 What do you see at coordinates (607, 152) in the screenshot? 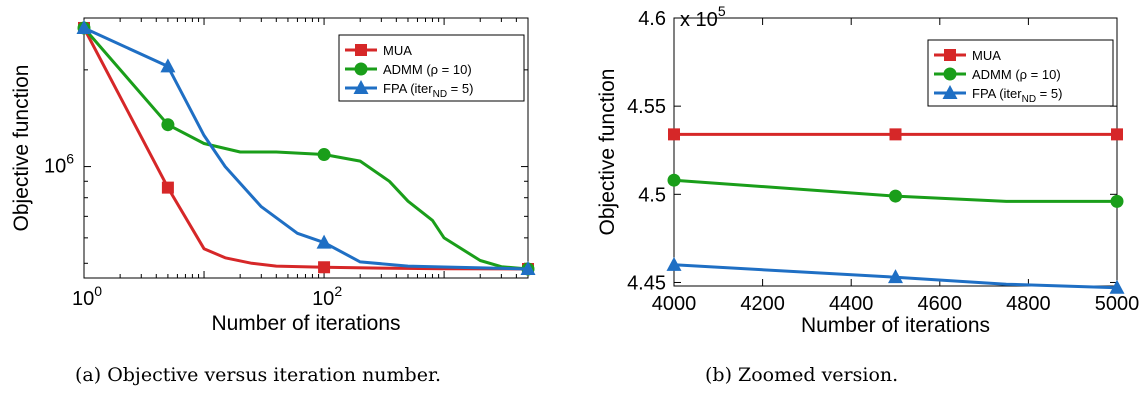
I see `y-axis-label-b: Objective function` at bounding box center [607, 152].